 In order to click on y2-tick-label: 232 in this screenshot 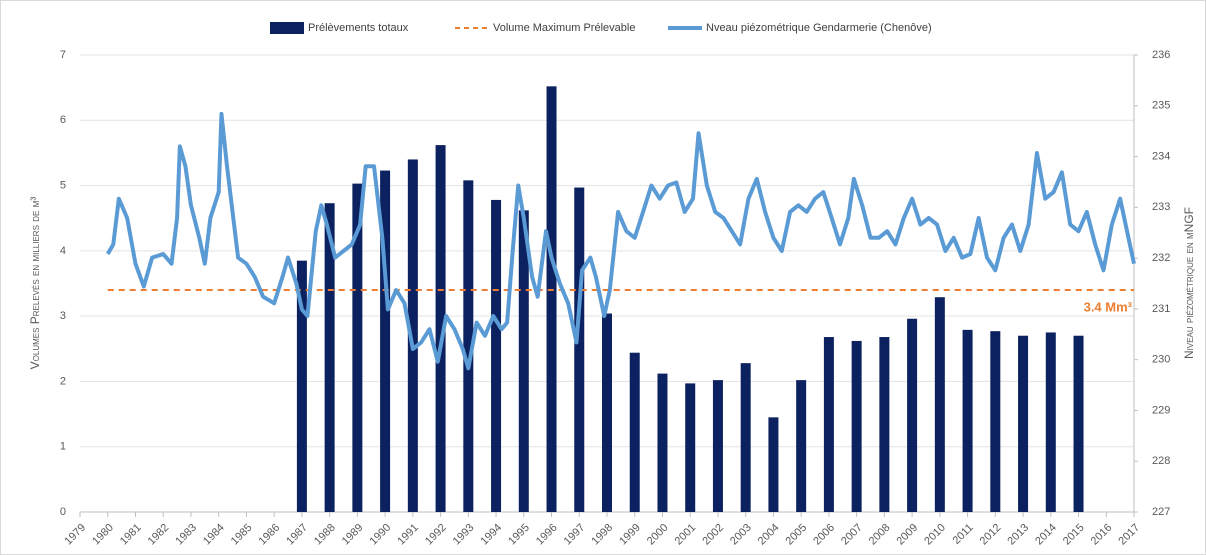, I will do `click(1161, 258)`.